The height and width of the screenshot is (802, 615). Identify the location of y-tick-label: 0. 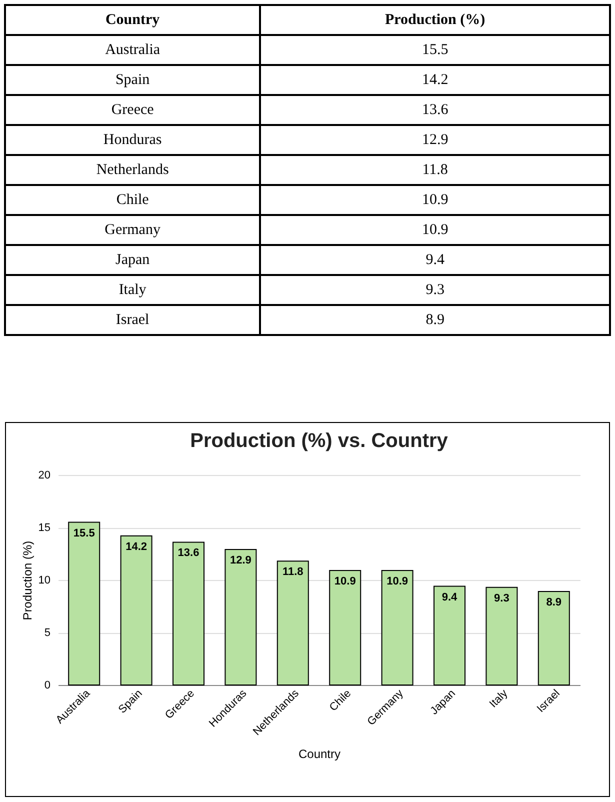
(47, 686).